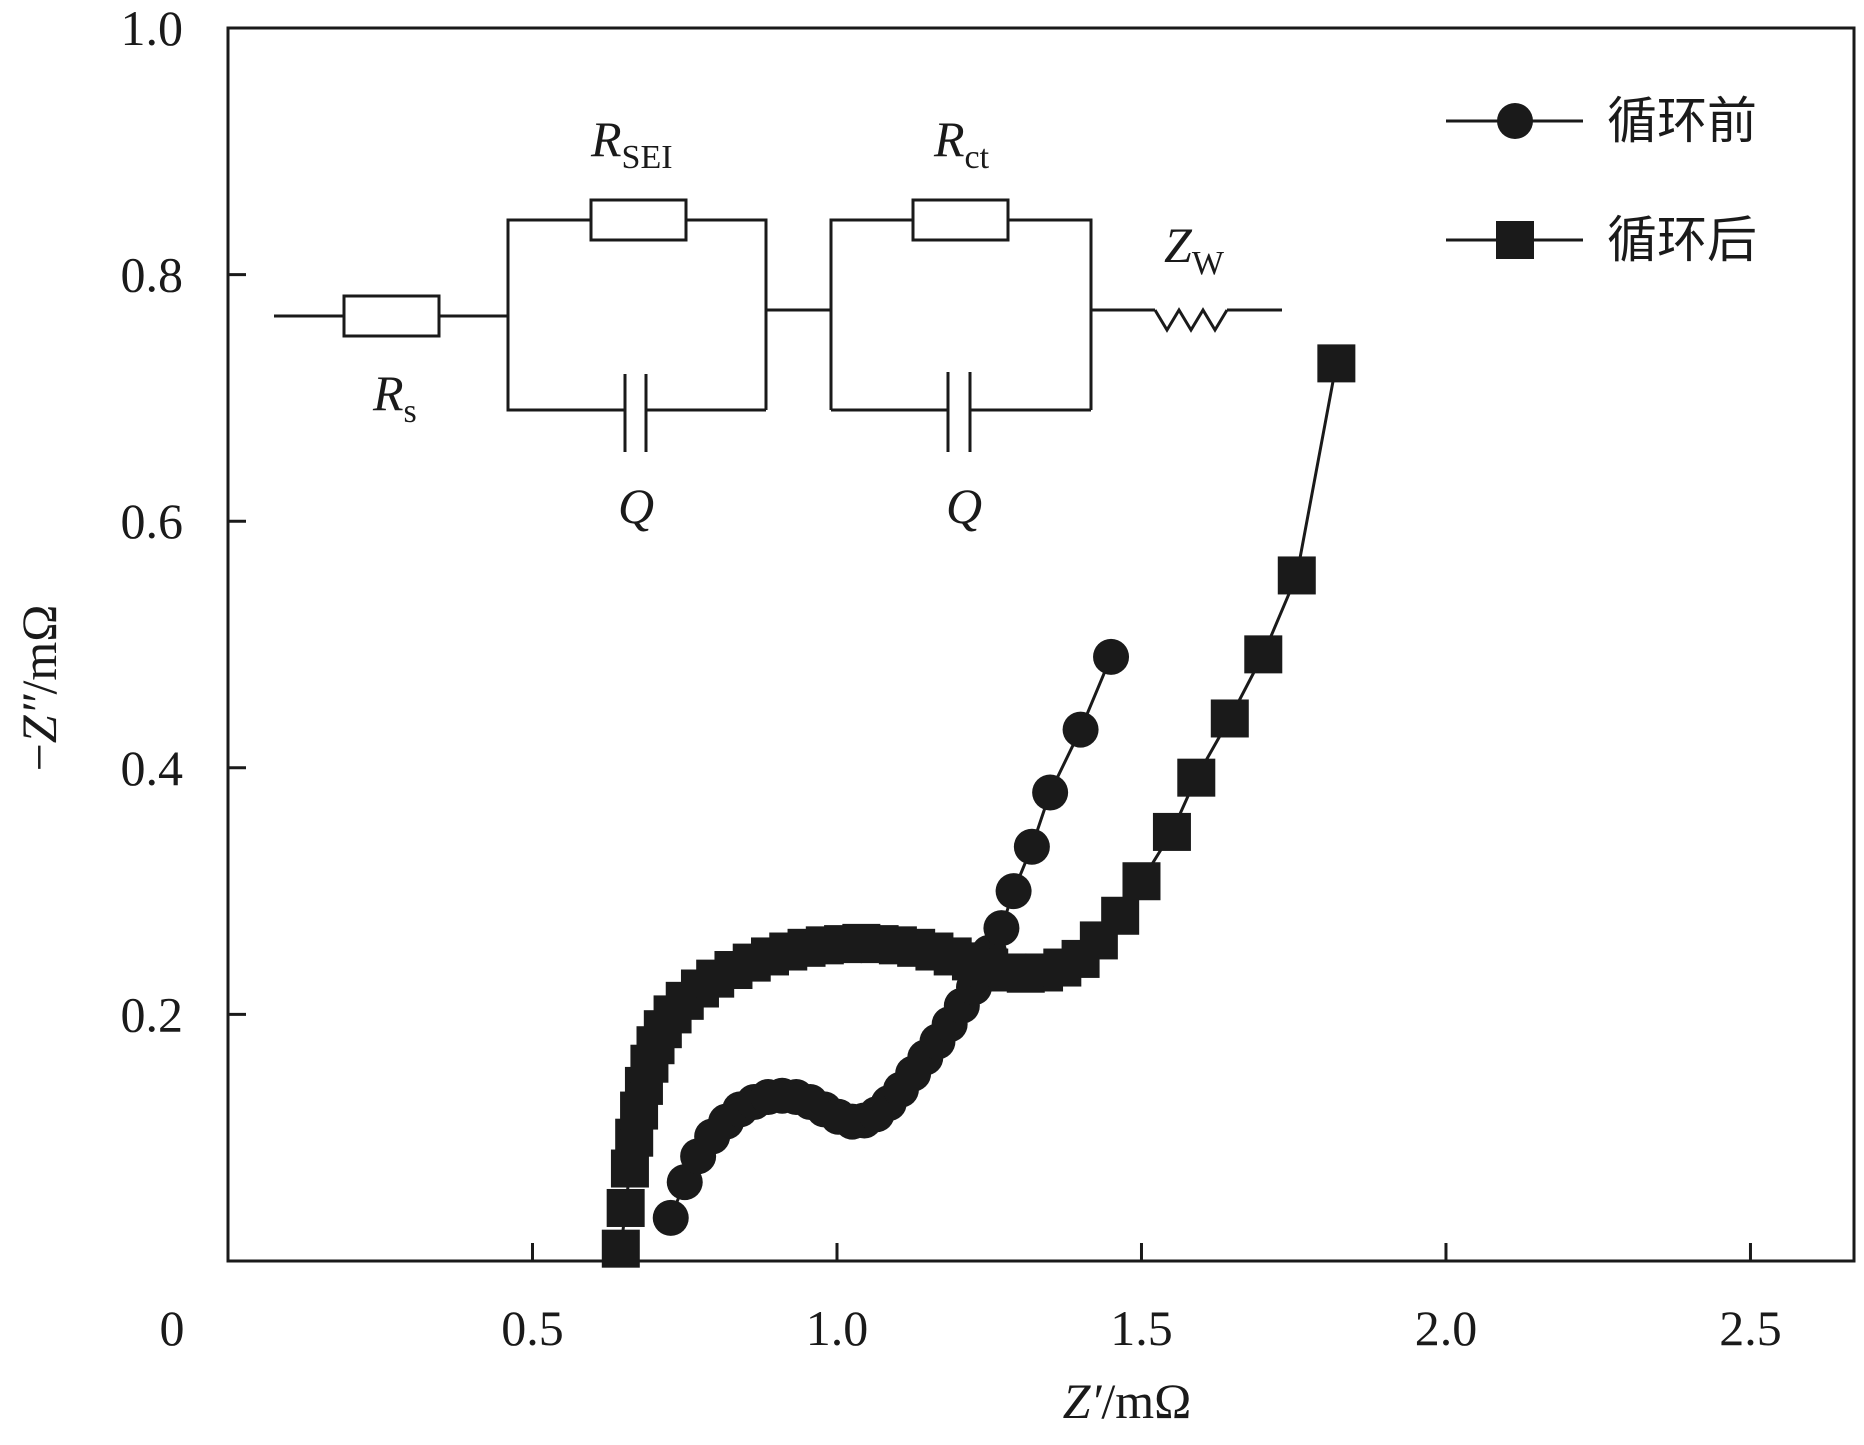  What do you see at coordinates (727, 314) in the screenshot?
I see `rsei-top-right` at bounding box center [727, 314].